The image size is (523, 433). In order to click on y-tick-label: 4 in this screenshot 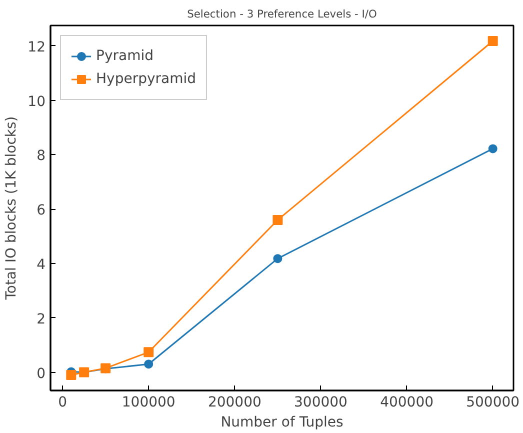, I will do `click(41, 264)`.